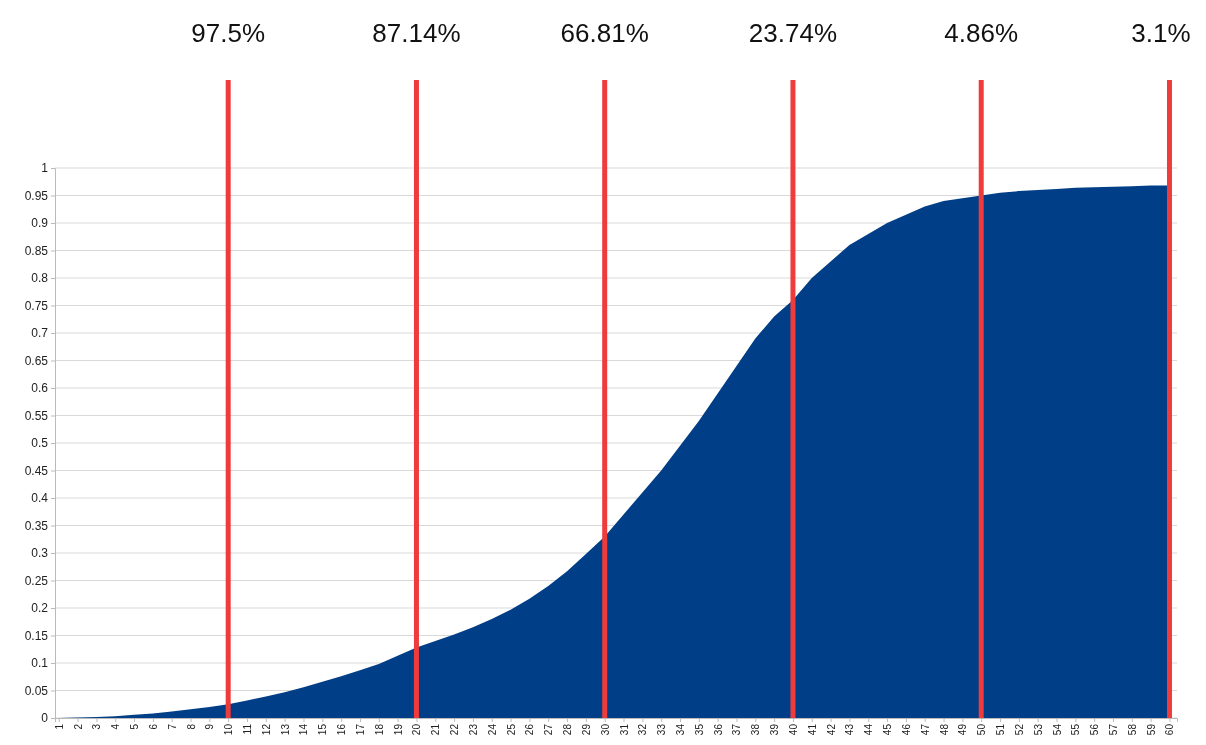 The height and width of the screenshot is (745, 1206). Describe the element at coordinates (1113, 729) in the screenshot. I see `x-tick-label: 57` at that location.